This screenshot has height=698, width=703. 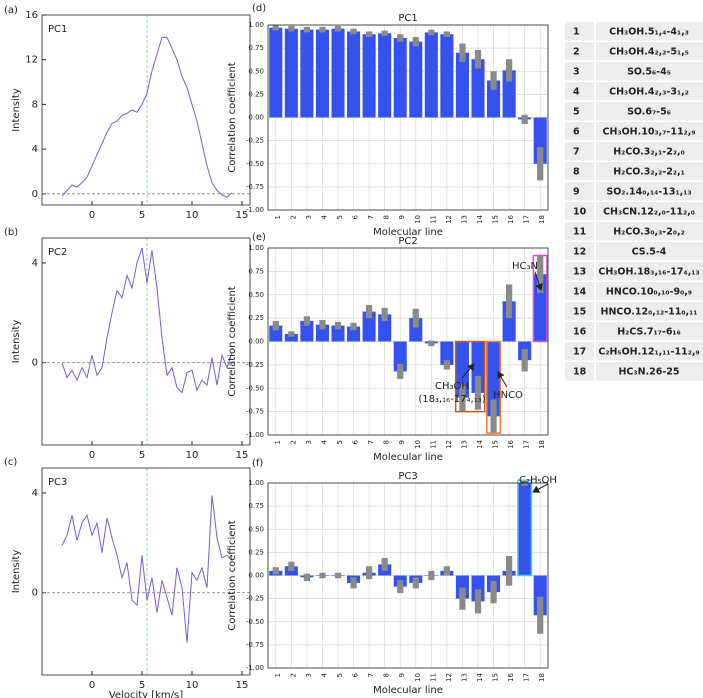 What do you see at coordinates (407, 241) in the screenshot?
I see `chart-title: PC2` at bounding box center [407, 241].